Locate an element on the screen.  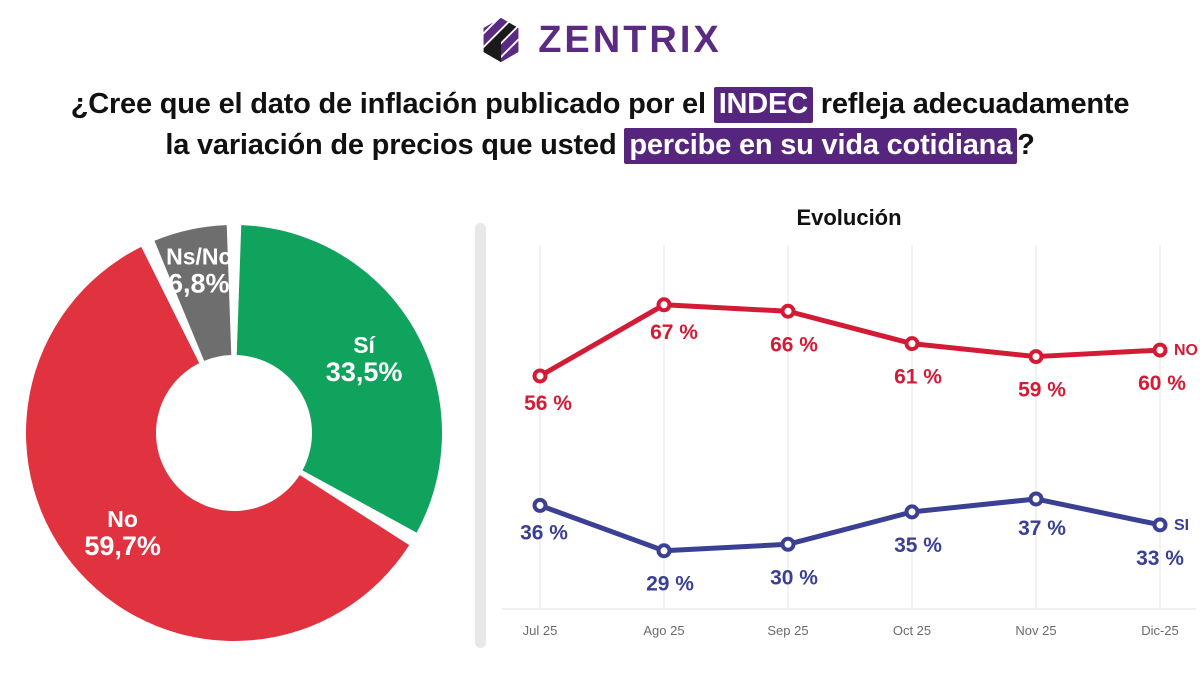
donut-slice-value: 59,7% is located at coordinates (122, 546).